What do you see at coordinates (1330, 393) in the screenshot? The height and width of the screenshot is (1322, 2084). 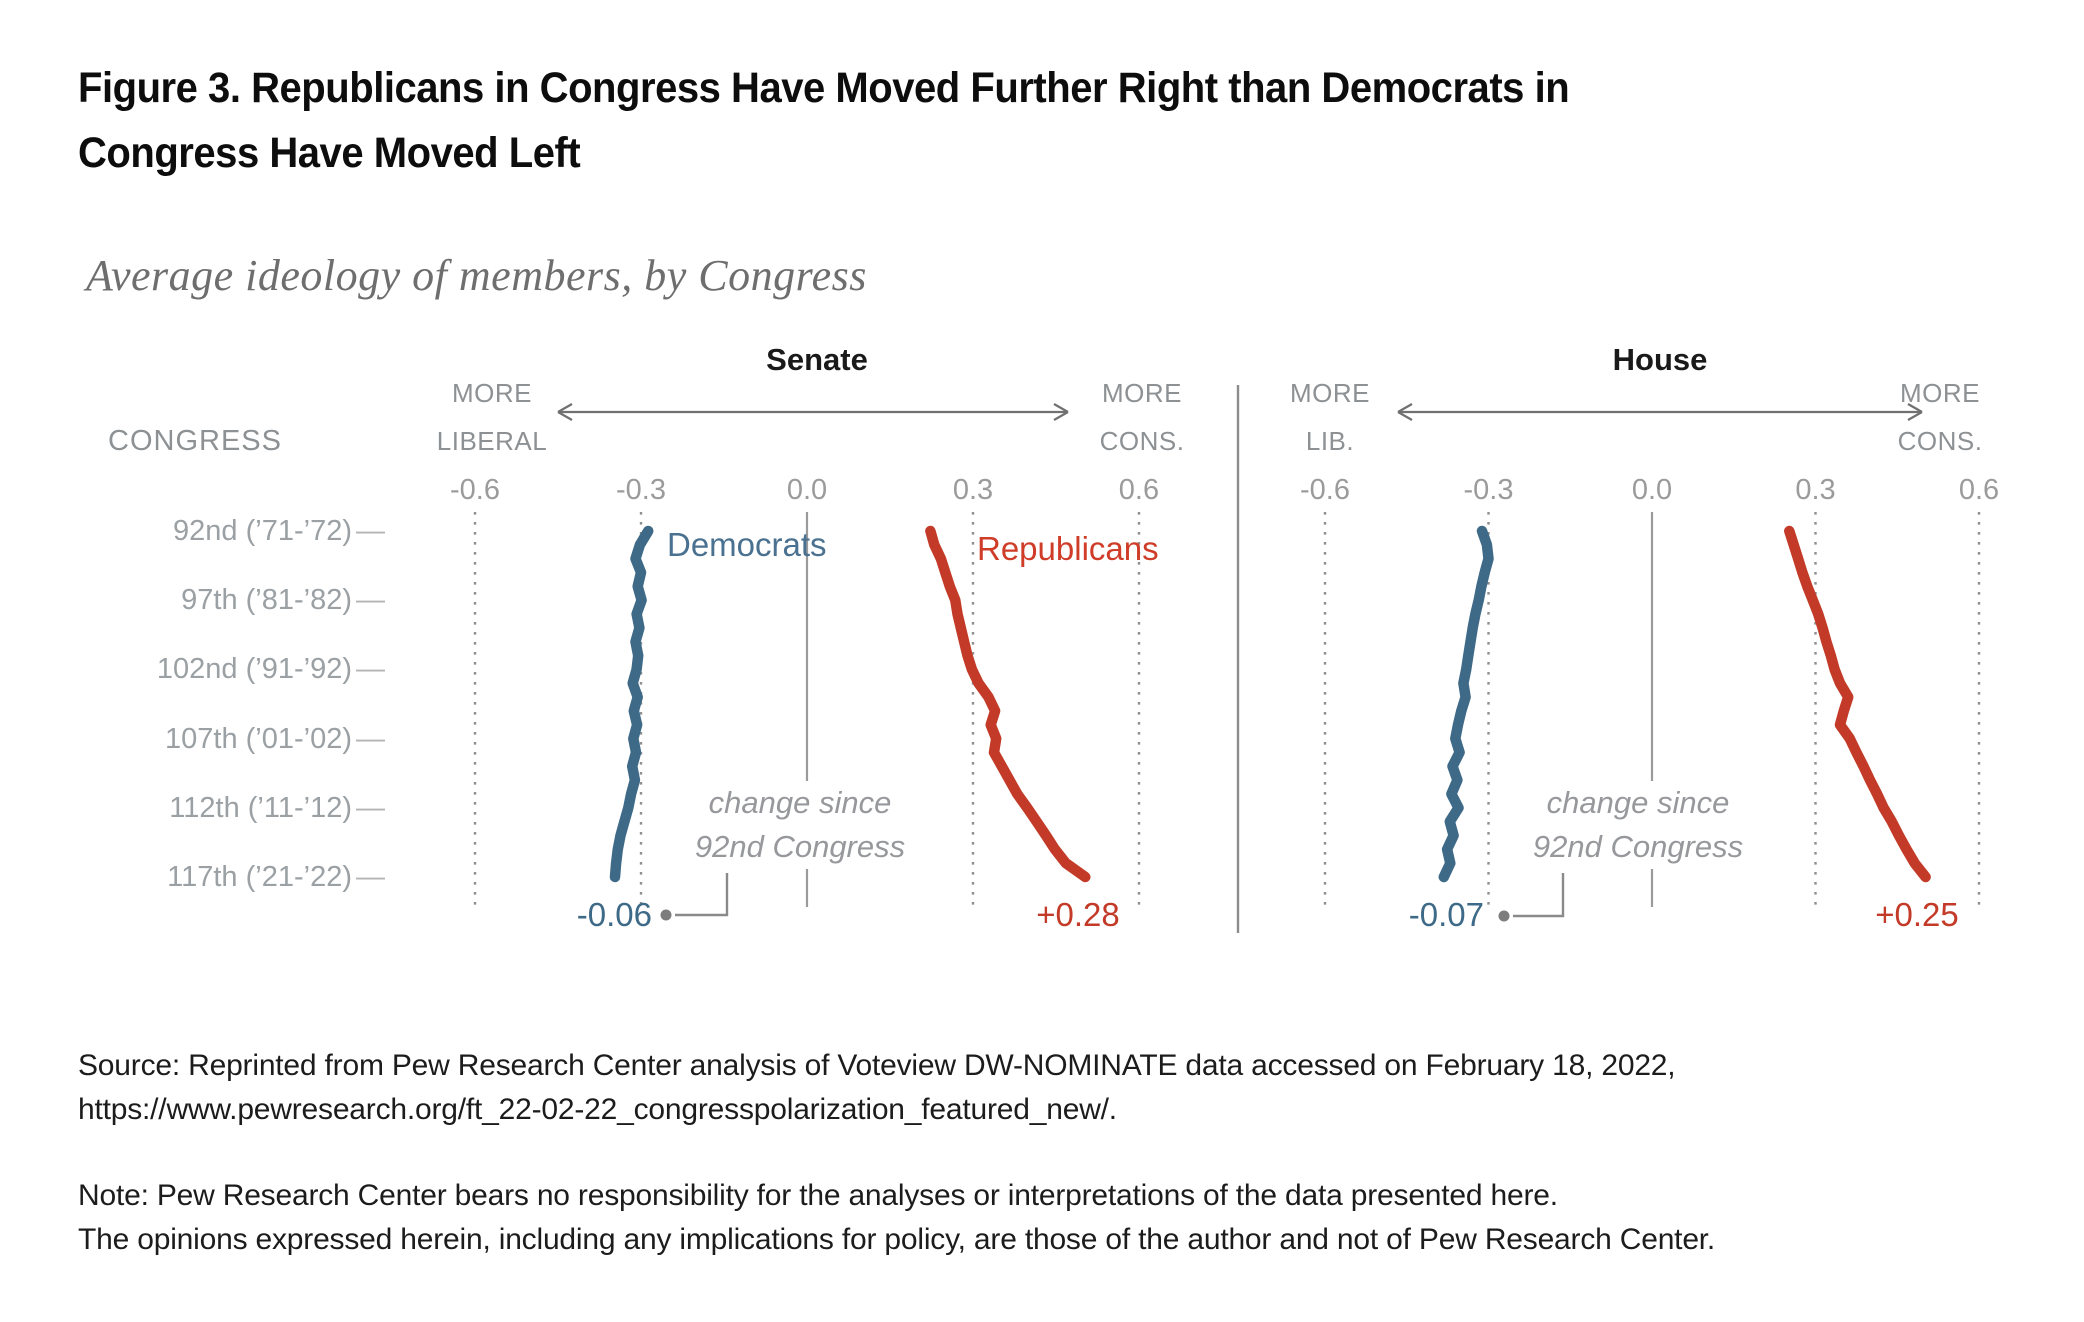 I see `house-more-liberal-label-line1: MORE` at bounding box center [1330, 393].